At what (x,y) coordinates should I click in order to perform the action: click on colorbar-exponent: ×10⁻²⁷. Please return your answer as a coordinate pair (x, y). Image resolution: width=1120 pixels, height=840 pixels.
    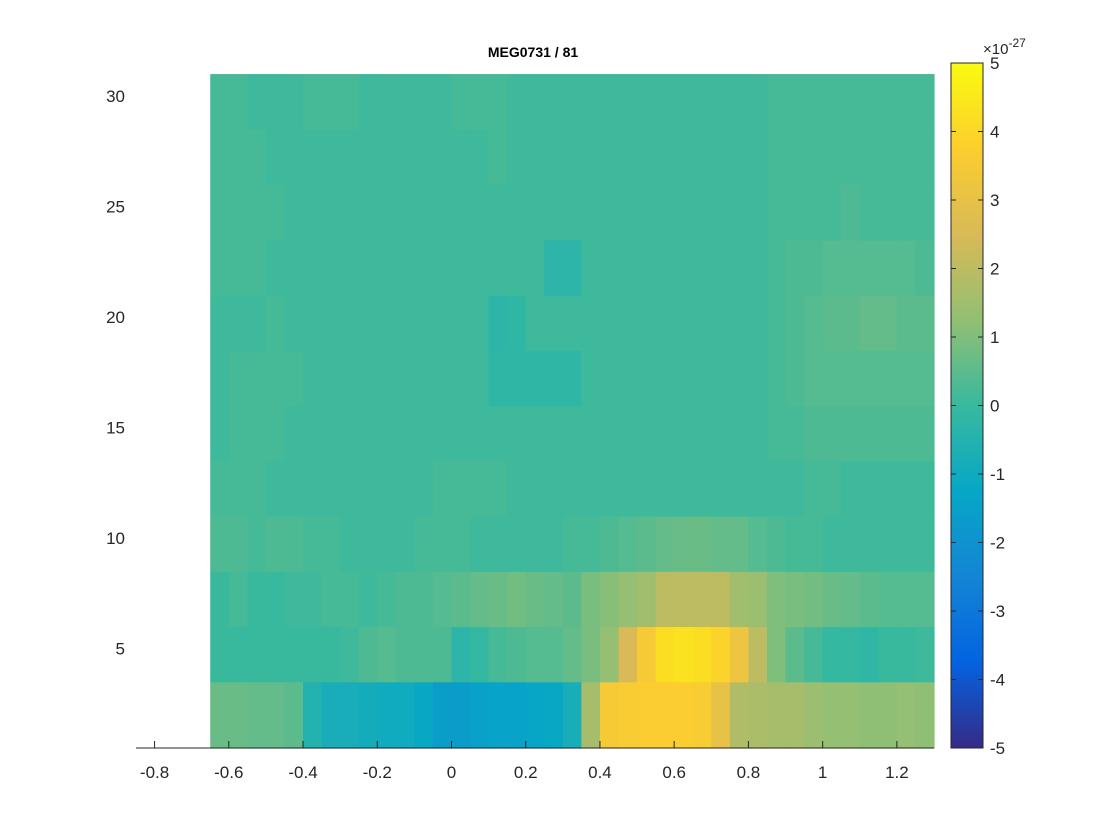
    Looking at the image, I should click on (1004, 47).